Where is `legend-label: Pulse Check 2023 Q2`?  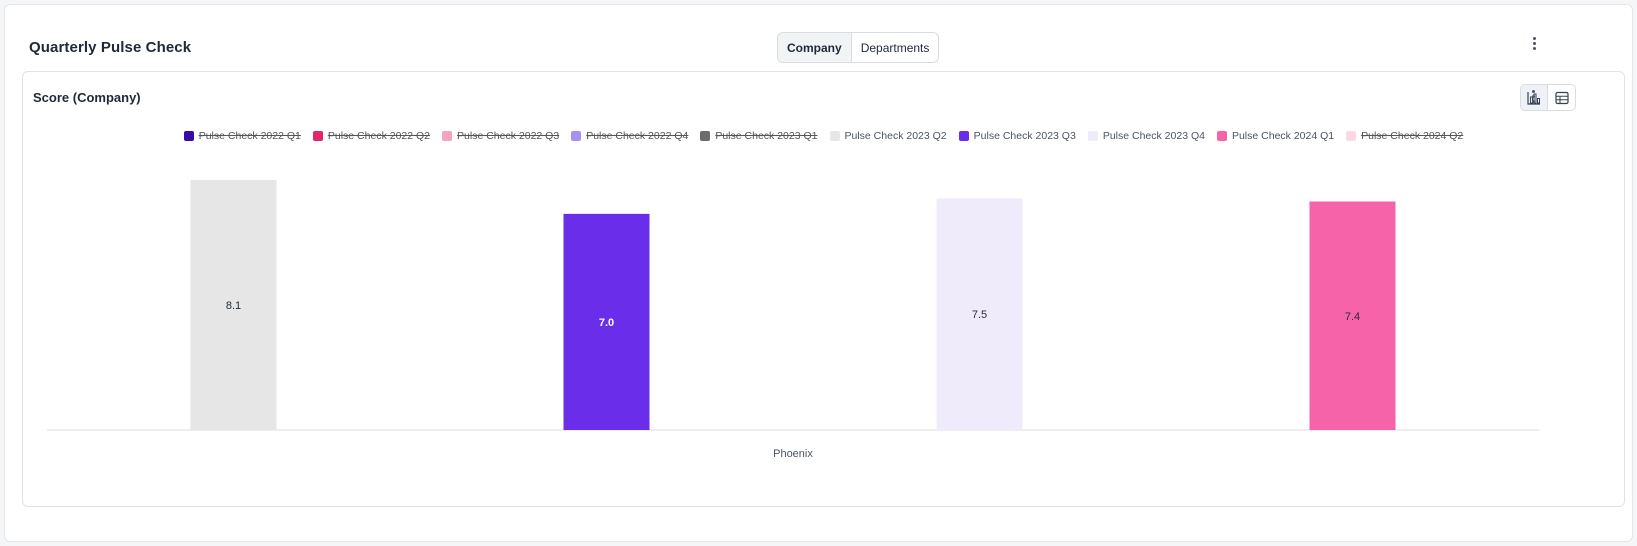
legend-label: Pulse Check 2023 Q2 is located at coordinates (895, 136).